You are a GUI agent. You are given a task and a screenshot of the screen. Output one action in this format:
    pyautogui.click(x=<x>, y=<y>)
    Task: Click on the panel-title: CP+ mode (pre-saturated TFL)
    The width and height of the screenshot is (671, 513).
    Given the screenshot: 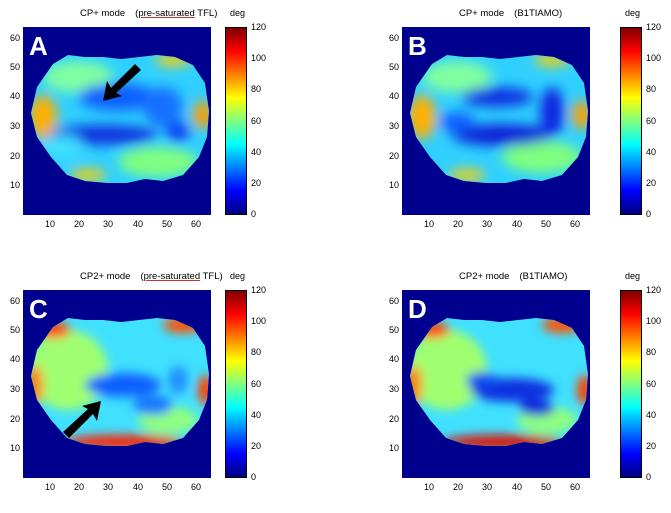 What is the action you would take?
    pyautogui.click(x=148, y=13)
    